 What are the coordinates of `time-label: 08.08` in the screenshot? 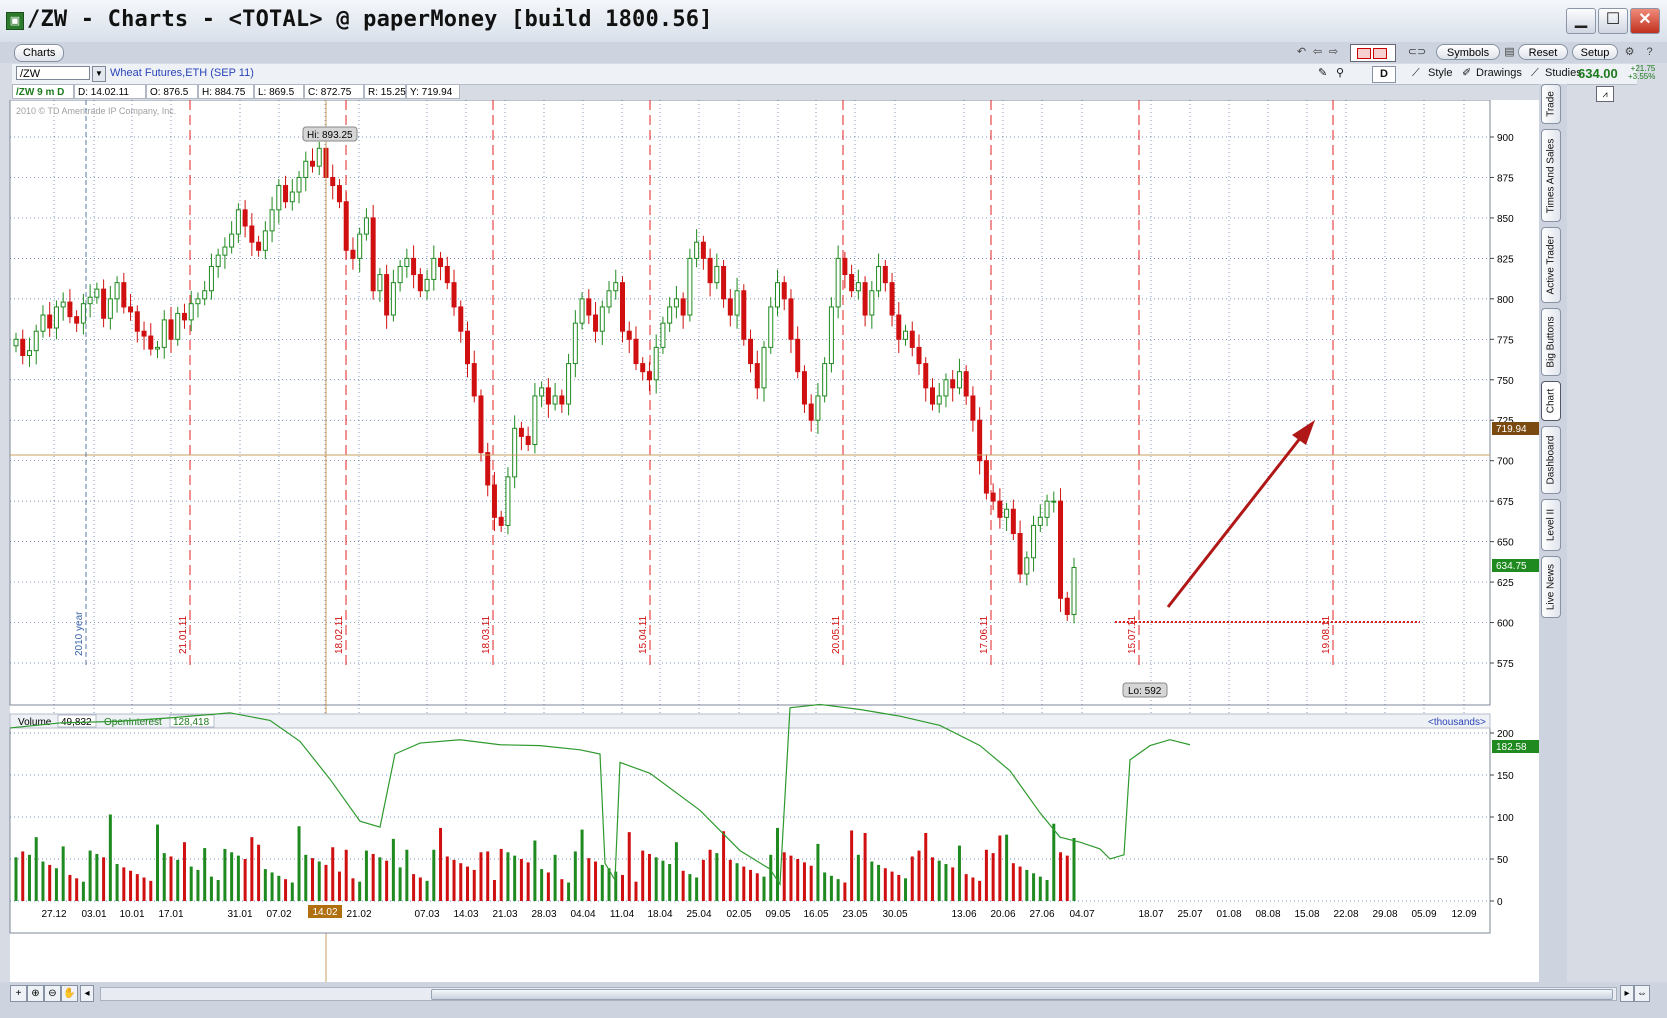 It's located at (1267, 914).